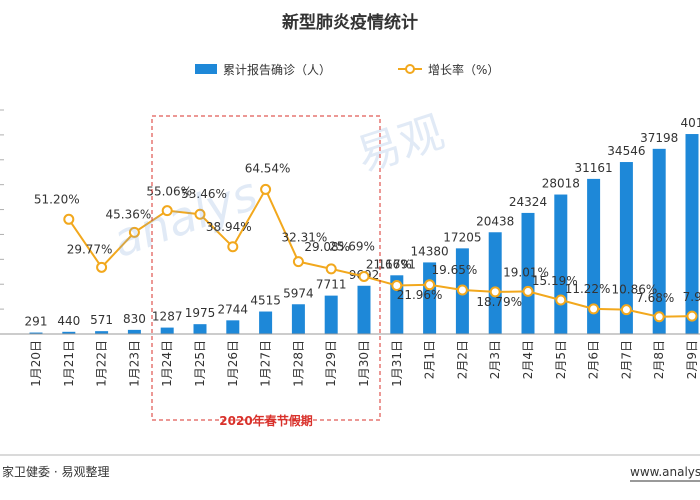 This screenshot has width=700, height=500. What do you see at coordinates (102, 363) in the screenshot?
I see `x-tick-label: 1月22日` at bounding box center [102, 363].